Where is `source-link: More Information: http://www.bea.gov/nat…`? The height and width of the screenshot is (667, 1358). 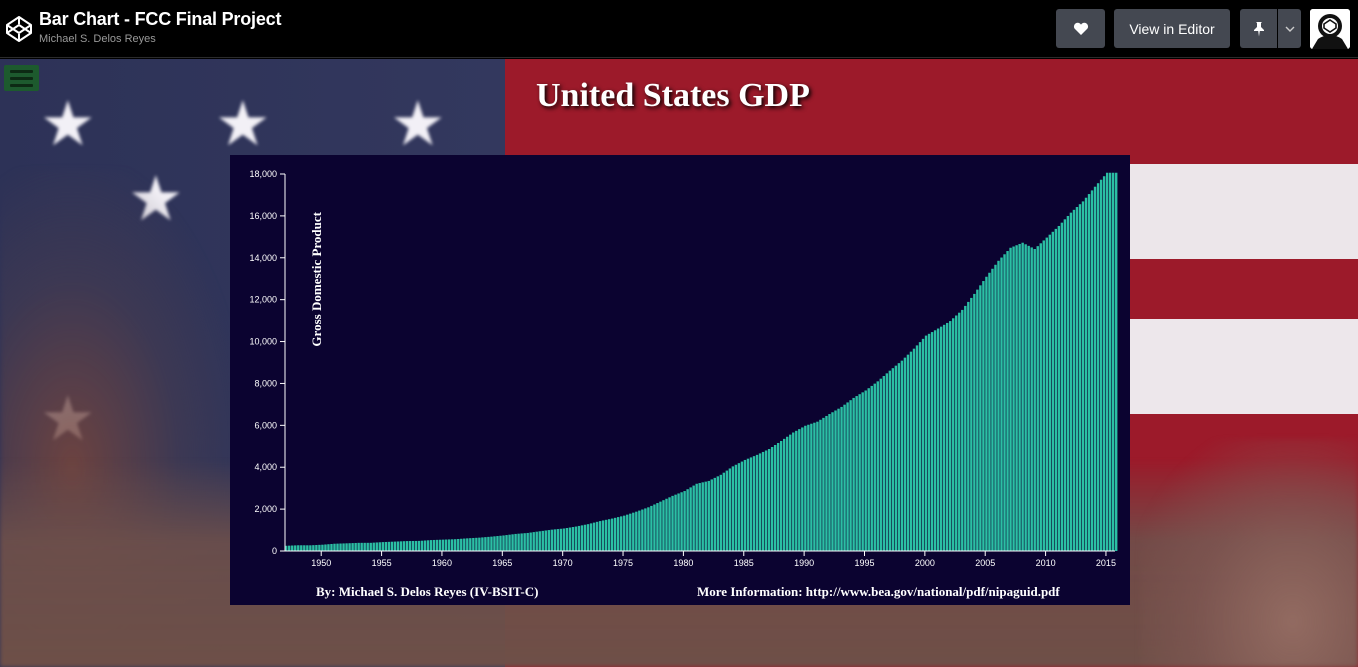 source-link: More Information: http://www.bea.gov/nat… is located at coordinates (878, 591).